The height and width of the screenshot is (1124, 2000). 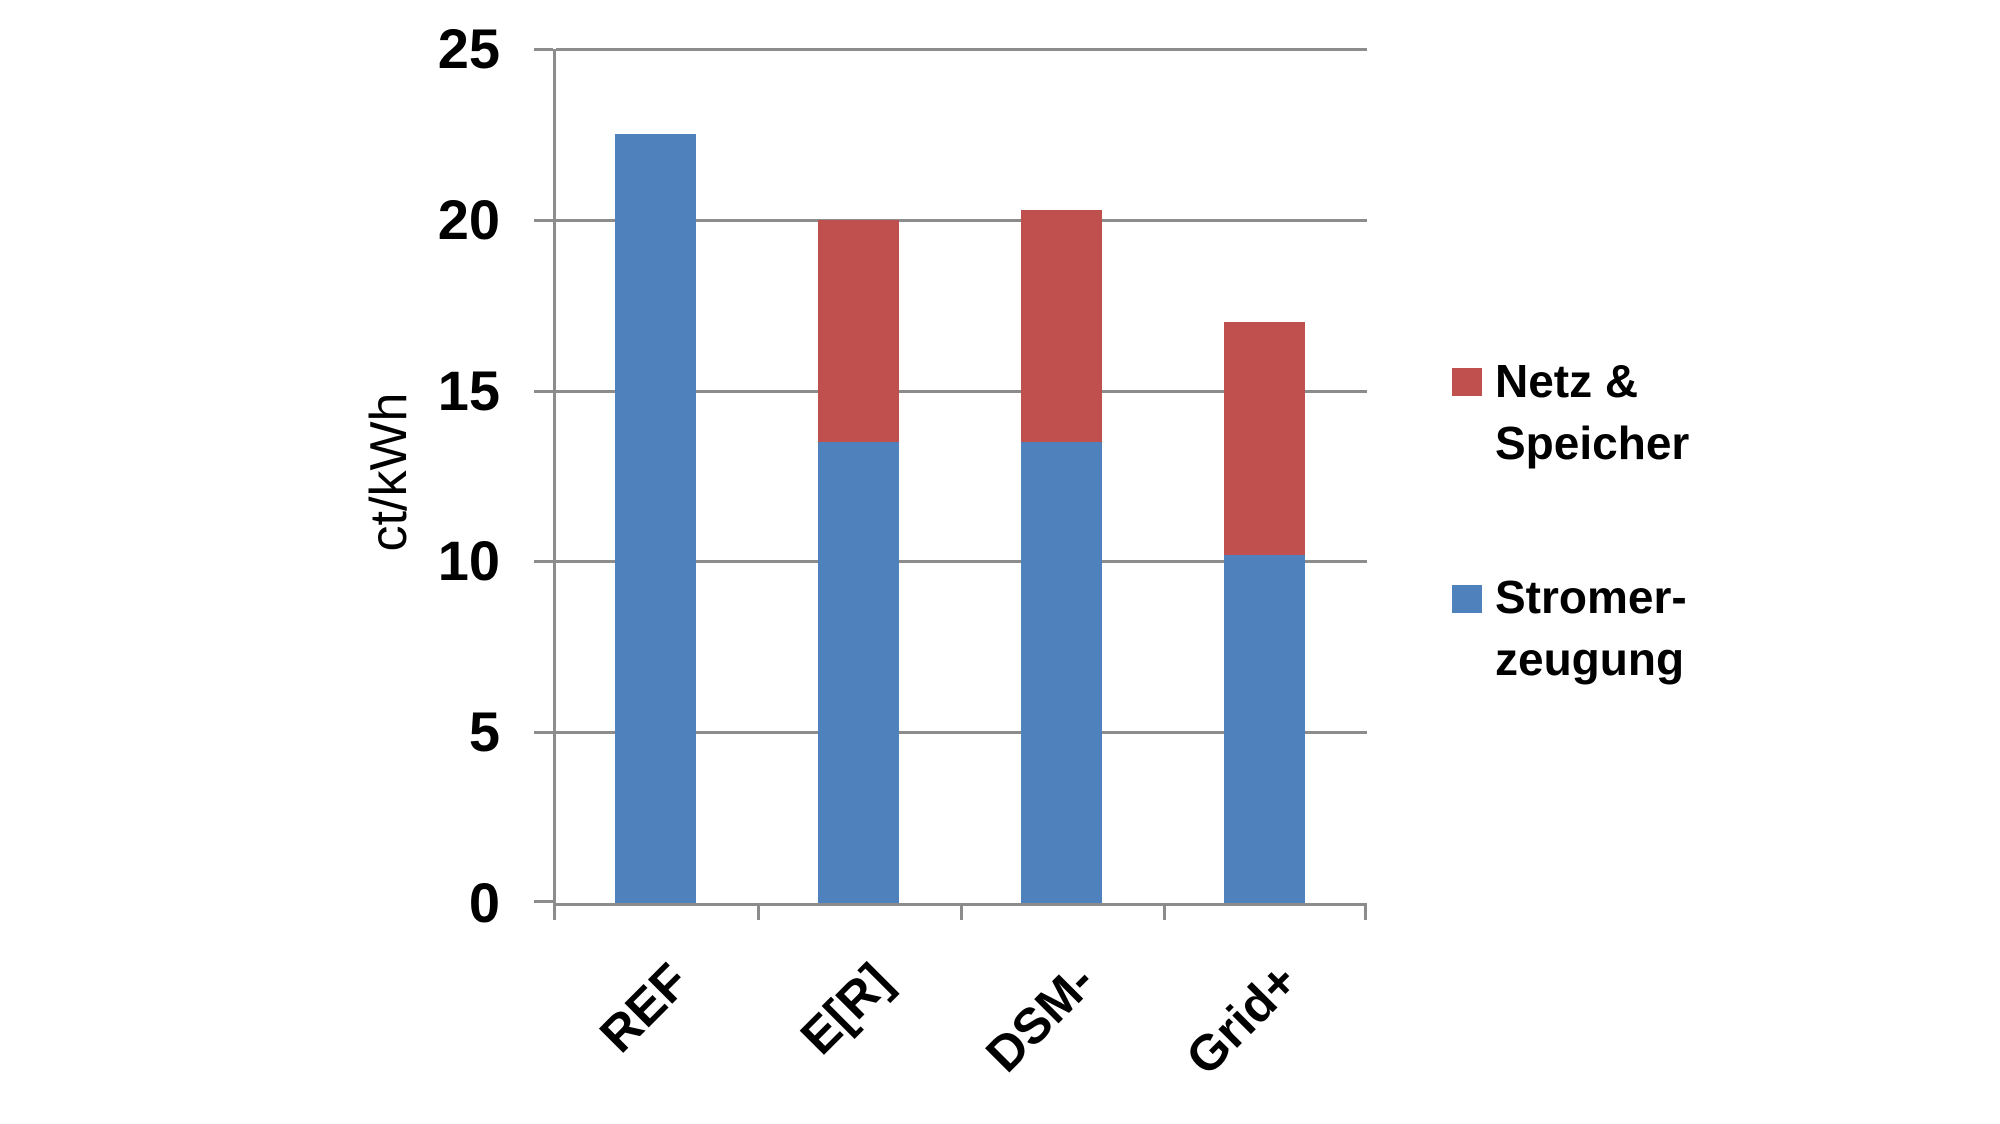 I want to click on legend-label-netz-speicher: Netz & Speicher, so click(x=1592, y=412).